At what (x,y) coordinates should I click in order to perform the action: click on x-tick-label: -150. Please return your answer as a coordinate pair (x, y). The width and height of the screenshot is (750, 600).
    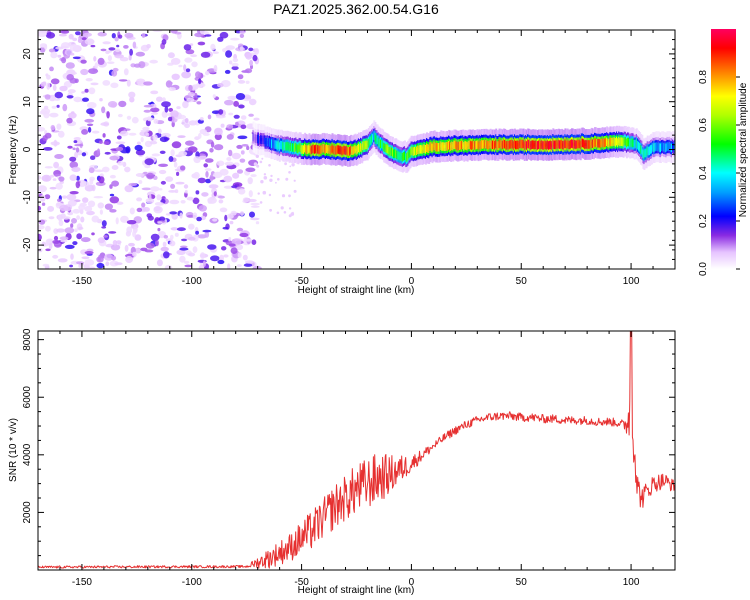
    Looking at the image, I should click on (82, 582).